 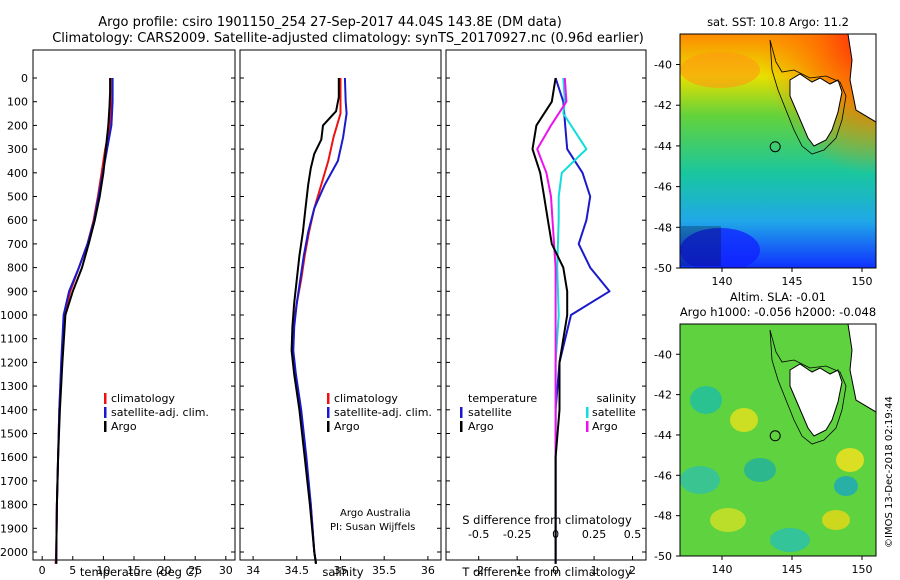 What do you see at coordinates (103, 570) in the screenshot?
I see `x-tick-label: 10` at bounding box center [103, 570].